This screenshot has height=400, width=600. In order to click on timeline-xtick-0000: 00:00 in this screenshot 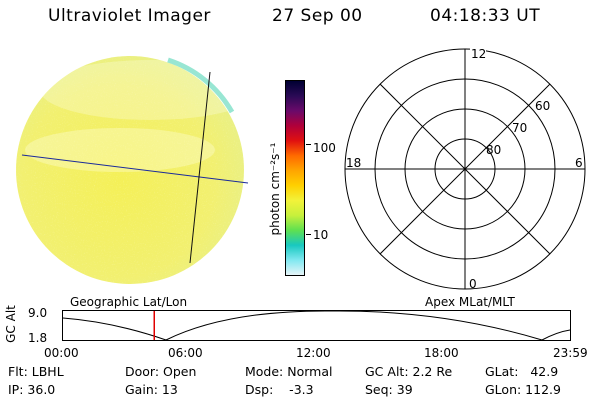, I will do `click(61, 353)`.